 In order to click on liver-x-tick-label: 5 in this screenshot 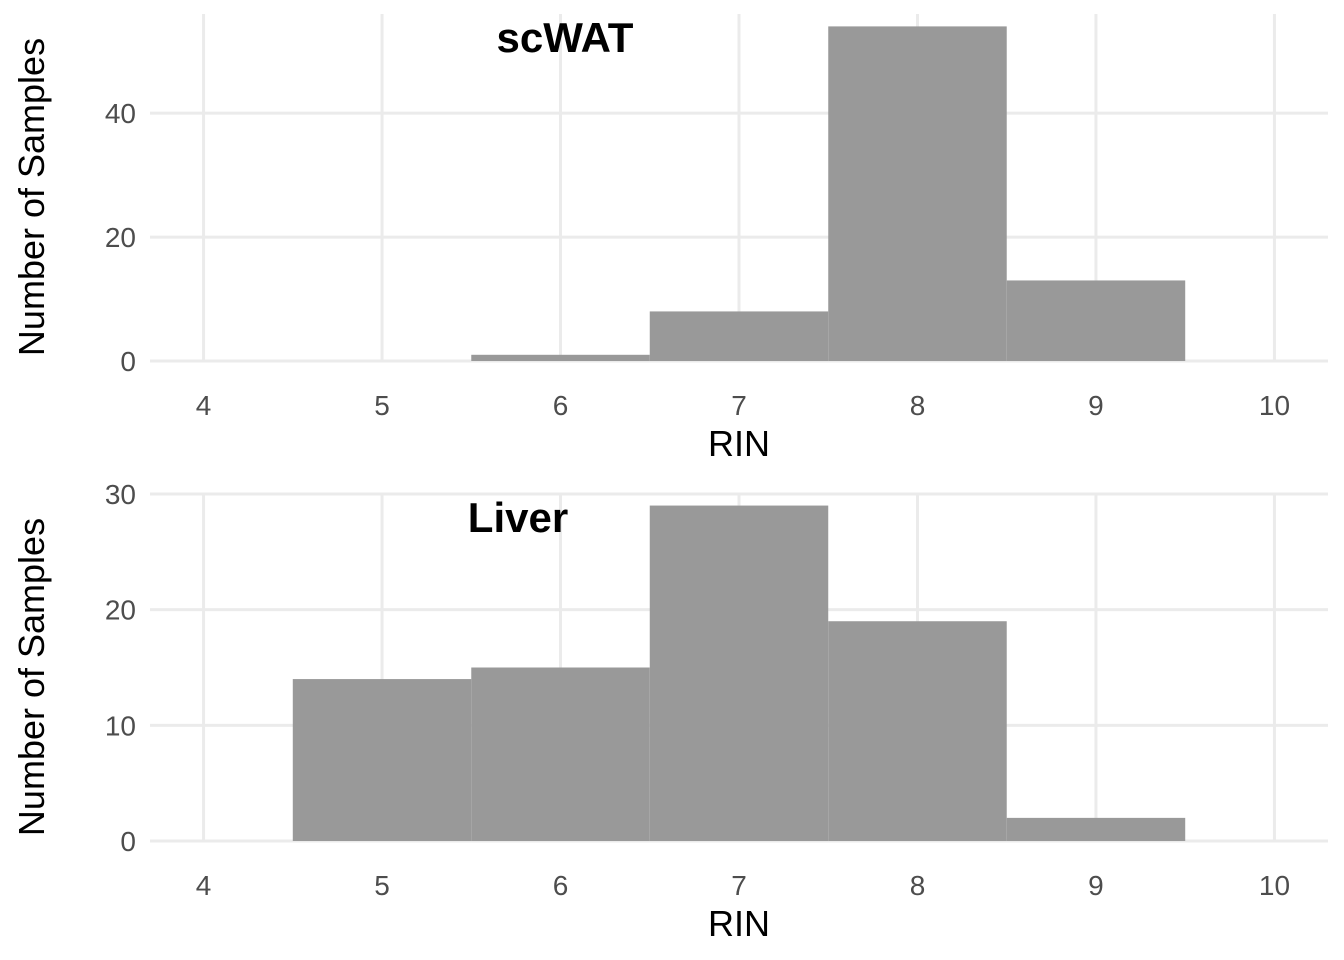, I will do `click(382, 885)`.